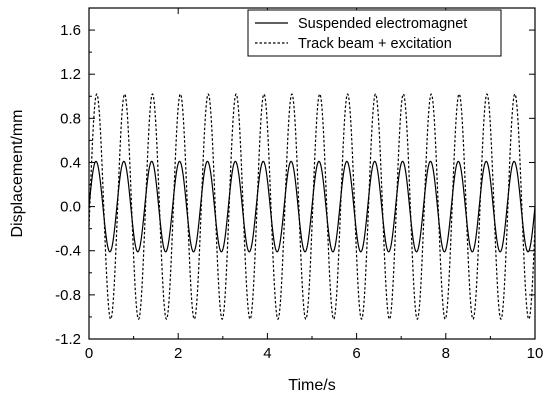 The image size is (550, 402). What do you see at coordinates (375, 44) in the screenshot?
I see `legend-label-track-beam-excitation: Track beam + excitation` at bounding box center [375, 44].